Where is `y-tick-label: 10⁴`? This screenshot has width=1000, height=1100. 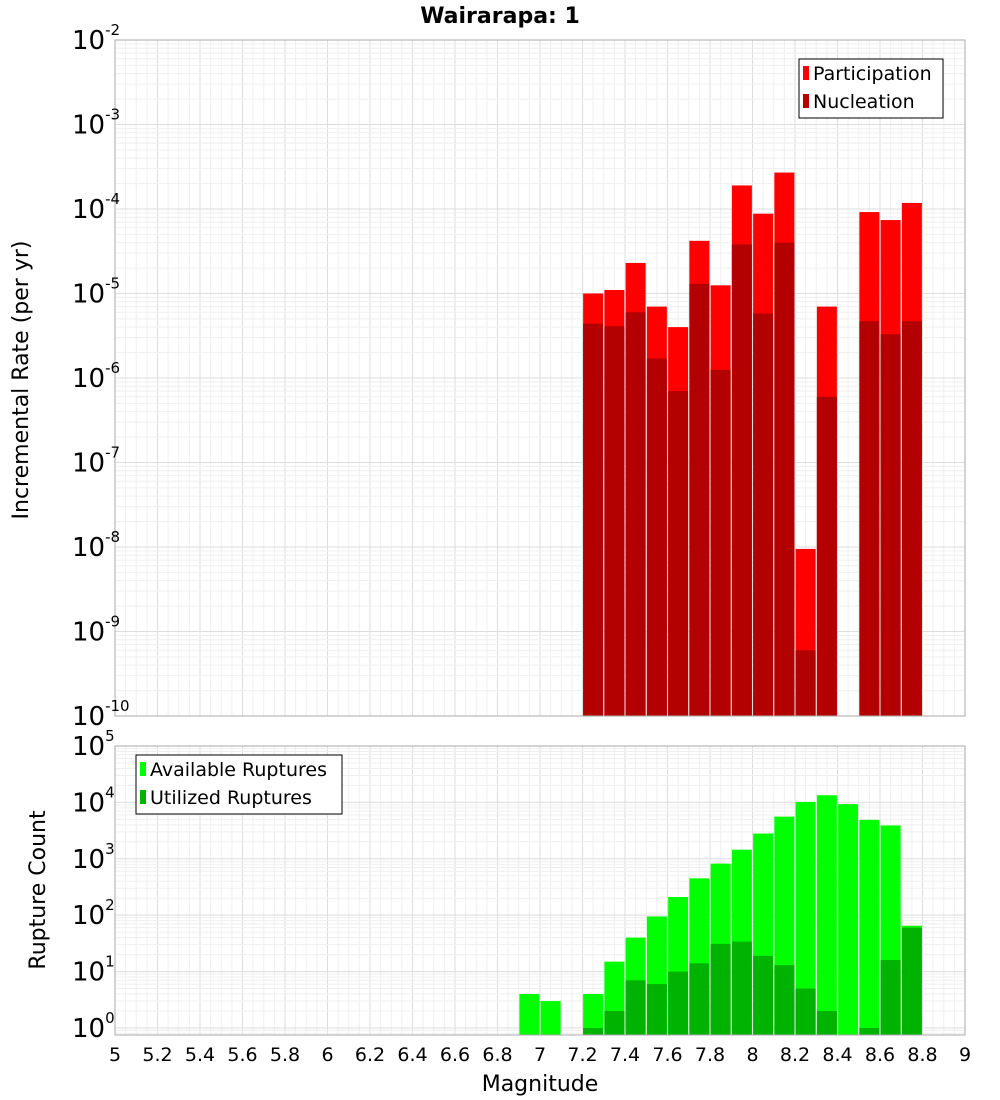 y-tick-label: 10⁴ is located at coordinates (93, 800).